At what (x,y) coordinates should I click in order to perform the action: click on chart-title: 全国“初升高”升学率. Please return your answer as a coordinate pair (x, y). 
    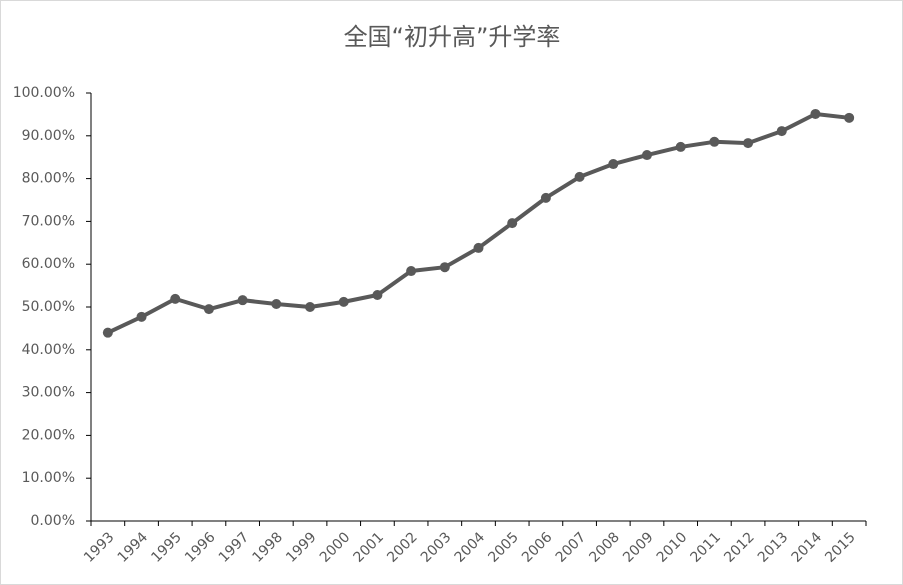
    Looking at the image, I should click on (452, 37).